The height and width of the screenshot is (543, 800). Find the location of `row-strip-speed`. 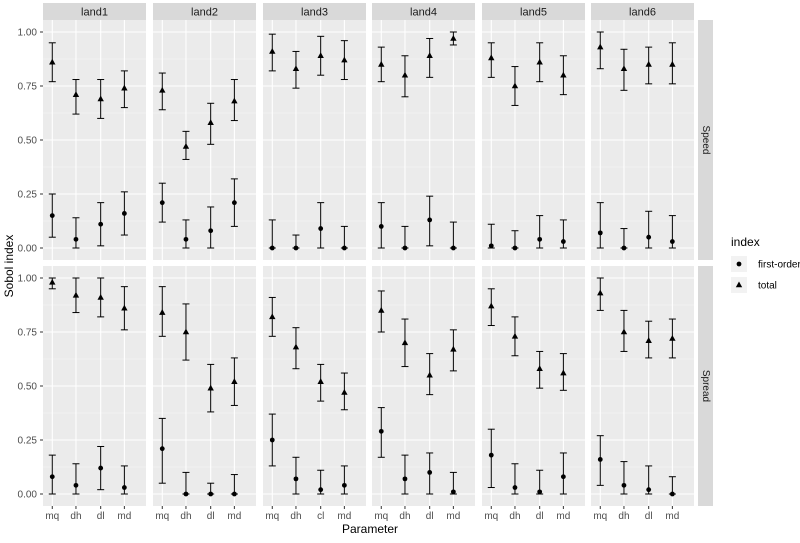

row-strip-speed is located at coordinates (705, 140).